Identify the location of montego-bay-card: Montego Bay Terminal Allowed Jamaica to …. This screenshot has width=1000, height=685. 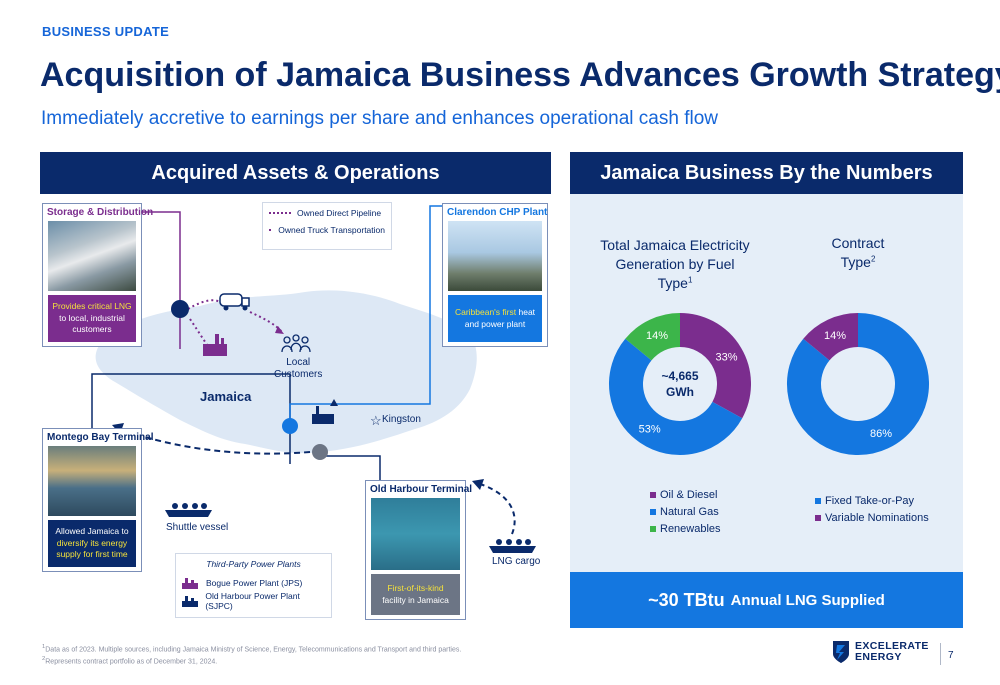
(98, 500).